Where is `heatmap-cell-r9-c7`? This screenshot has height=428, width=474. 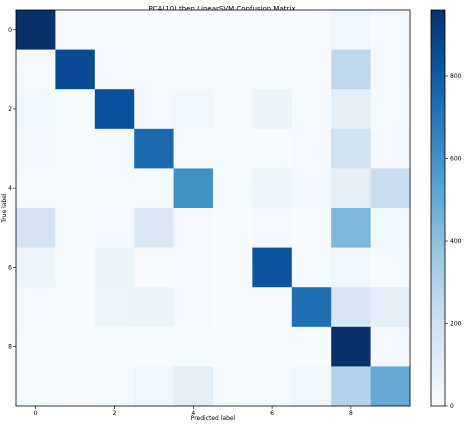
heatmap-cell-r9-c7 is located at coordinates (311, 386).